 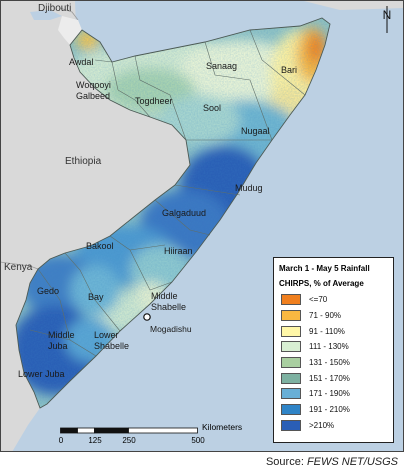 I want to click on legend-label: <=70, so click(x=318, y=300).